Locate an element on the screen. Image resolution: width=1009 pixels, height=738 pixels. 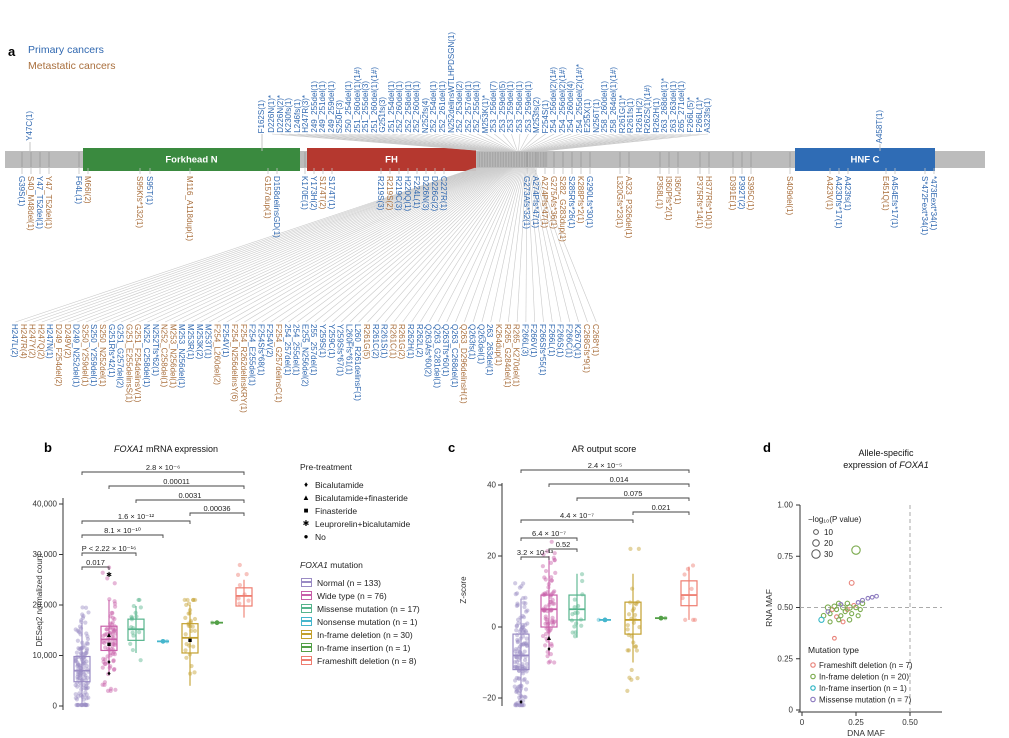
mutation-item-label: Nonsense mutation (n = 1) is located at coordinates (367, 621).